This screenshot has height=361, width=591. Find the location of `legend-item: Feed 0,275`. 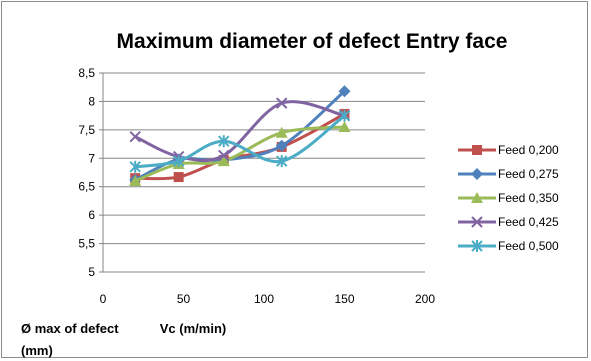

legend-item: Feed 0,275 is located at coordinates (508, 174).